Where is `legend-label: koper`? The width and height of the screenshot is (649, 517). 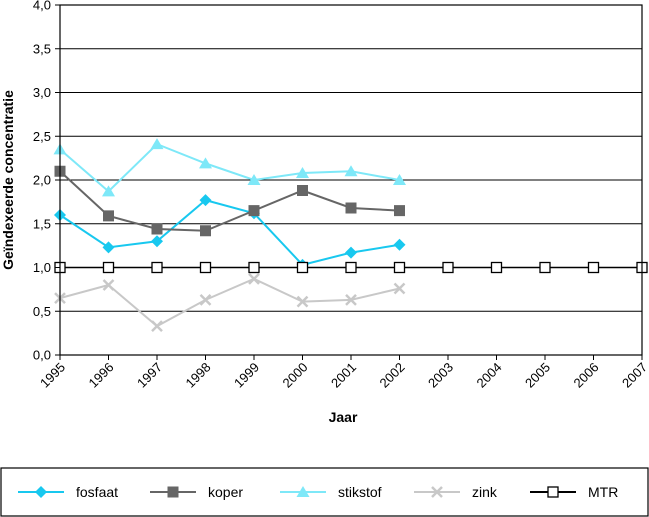
legend-label: koper is located at coordinates (225, 492).